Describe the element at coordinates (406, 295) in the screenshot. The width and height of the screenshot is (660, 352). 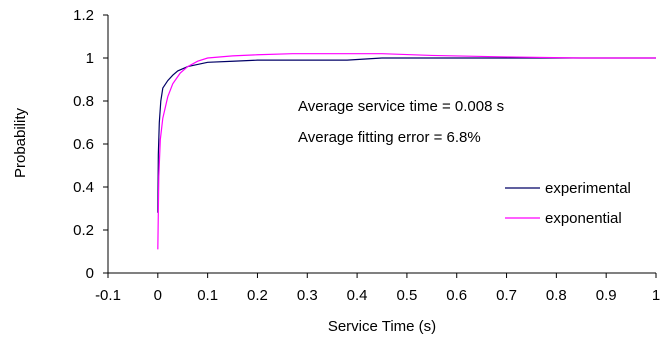
I see `x-tick-label: 0.5` at that location.